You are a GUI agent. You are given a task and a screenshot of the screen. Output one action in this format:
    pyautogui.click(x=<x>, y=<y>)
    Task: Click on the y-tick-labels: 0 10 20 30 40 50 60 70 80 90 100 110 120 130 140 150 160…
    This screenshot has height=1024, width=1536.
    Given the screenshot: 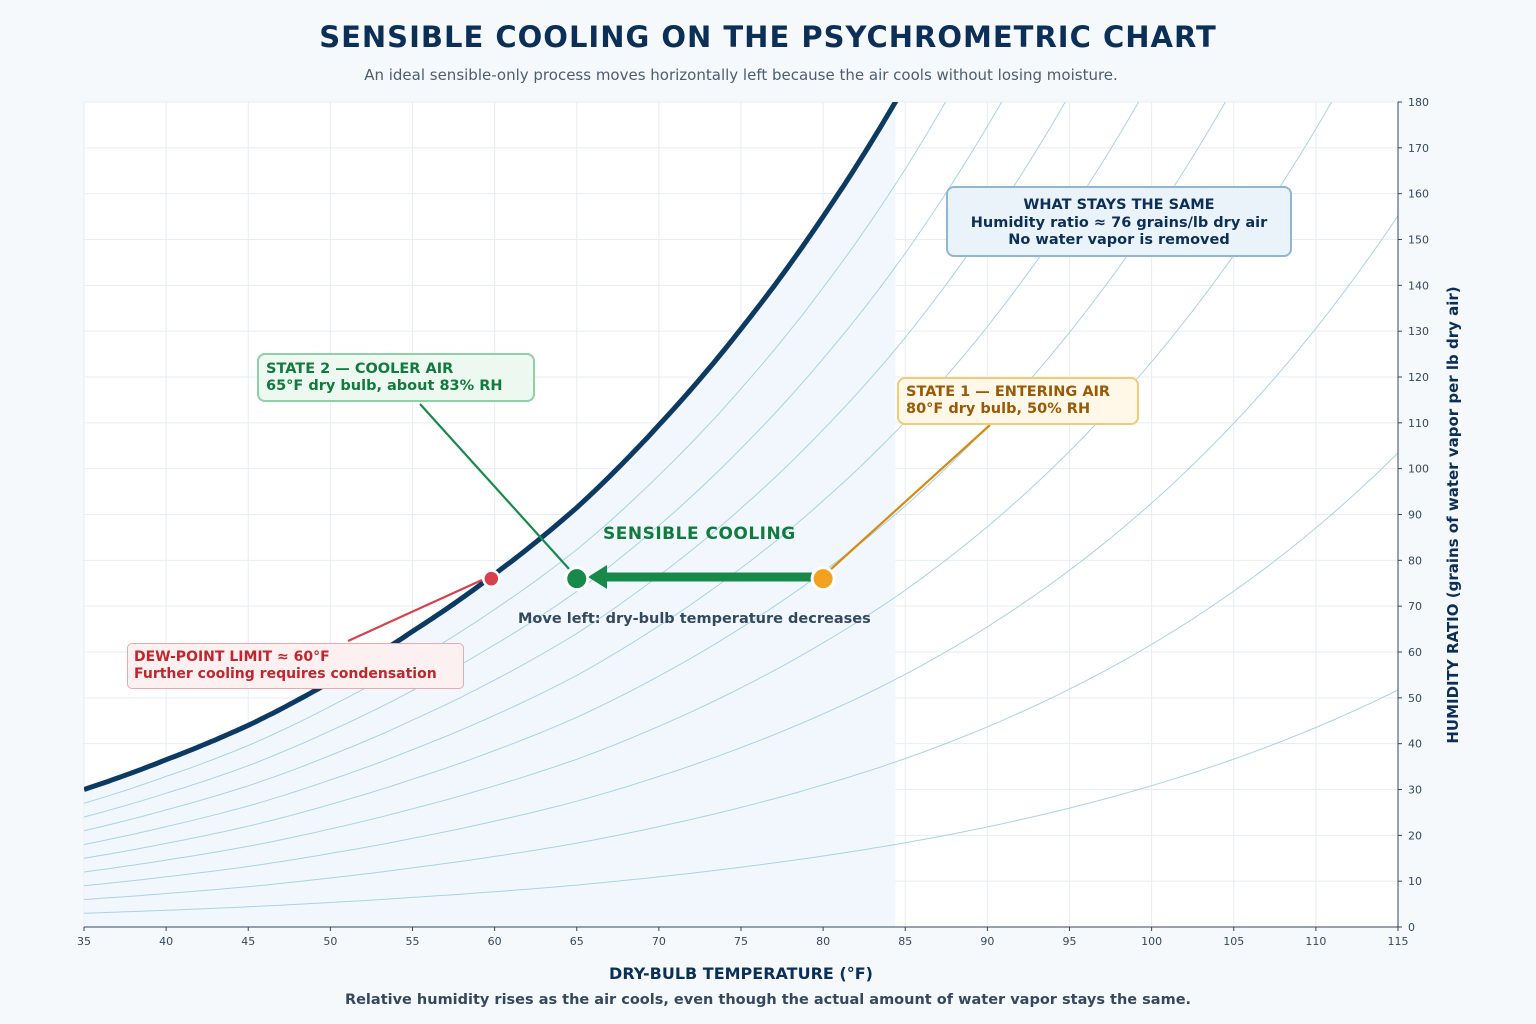 What is the action you would take?
    pyautogui.click(x=1418, y=515)
    